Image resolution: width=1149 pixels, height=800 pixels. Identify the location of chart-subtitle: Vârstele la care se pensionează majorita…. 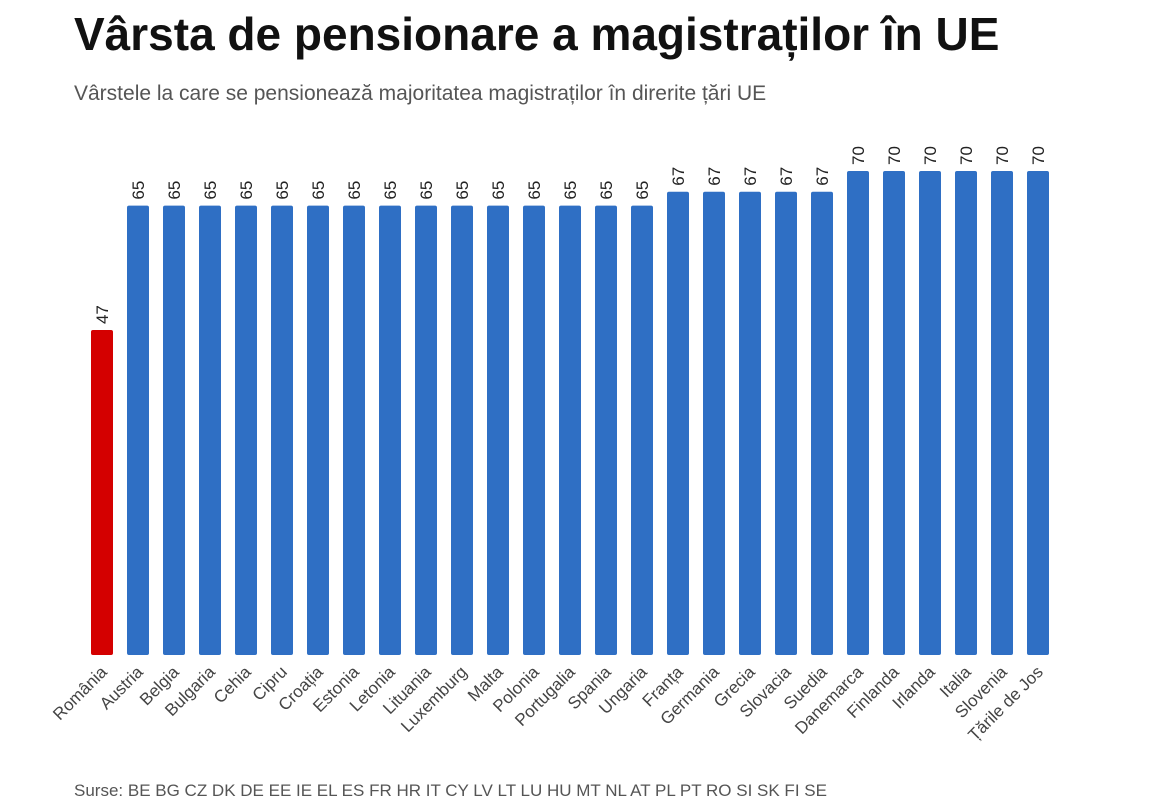
(420, 93).